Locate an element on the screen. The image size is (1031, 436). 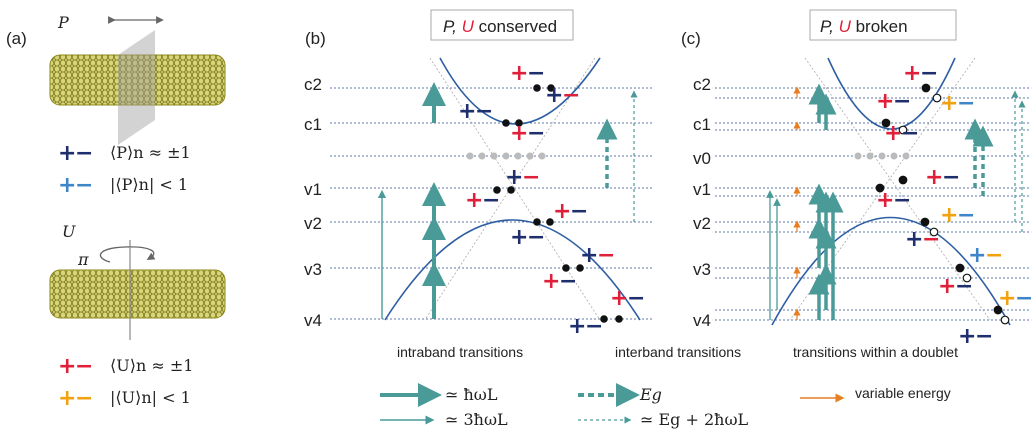
sign-b-v1a-plus: + is located at coordinates (514, 177).